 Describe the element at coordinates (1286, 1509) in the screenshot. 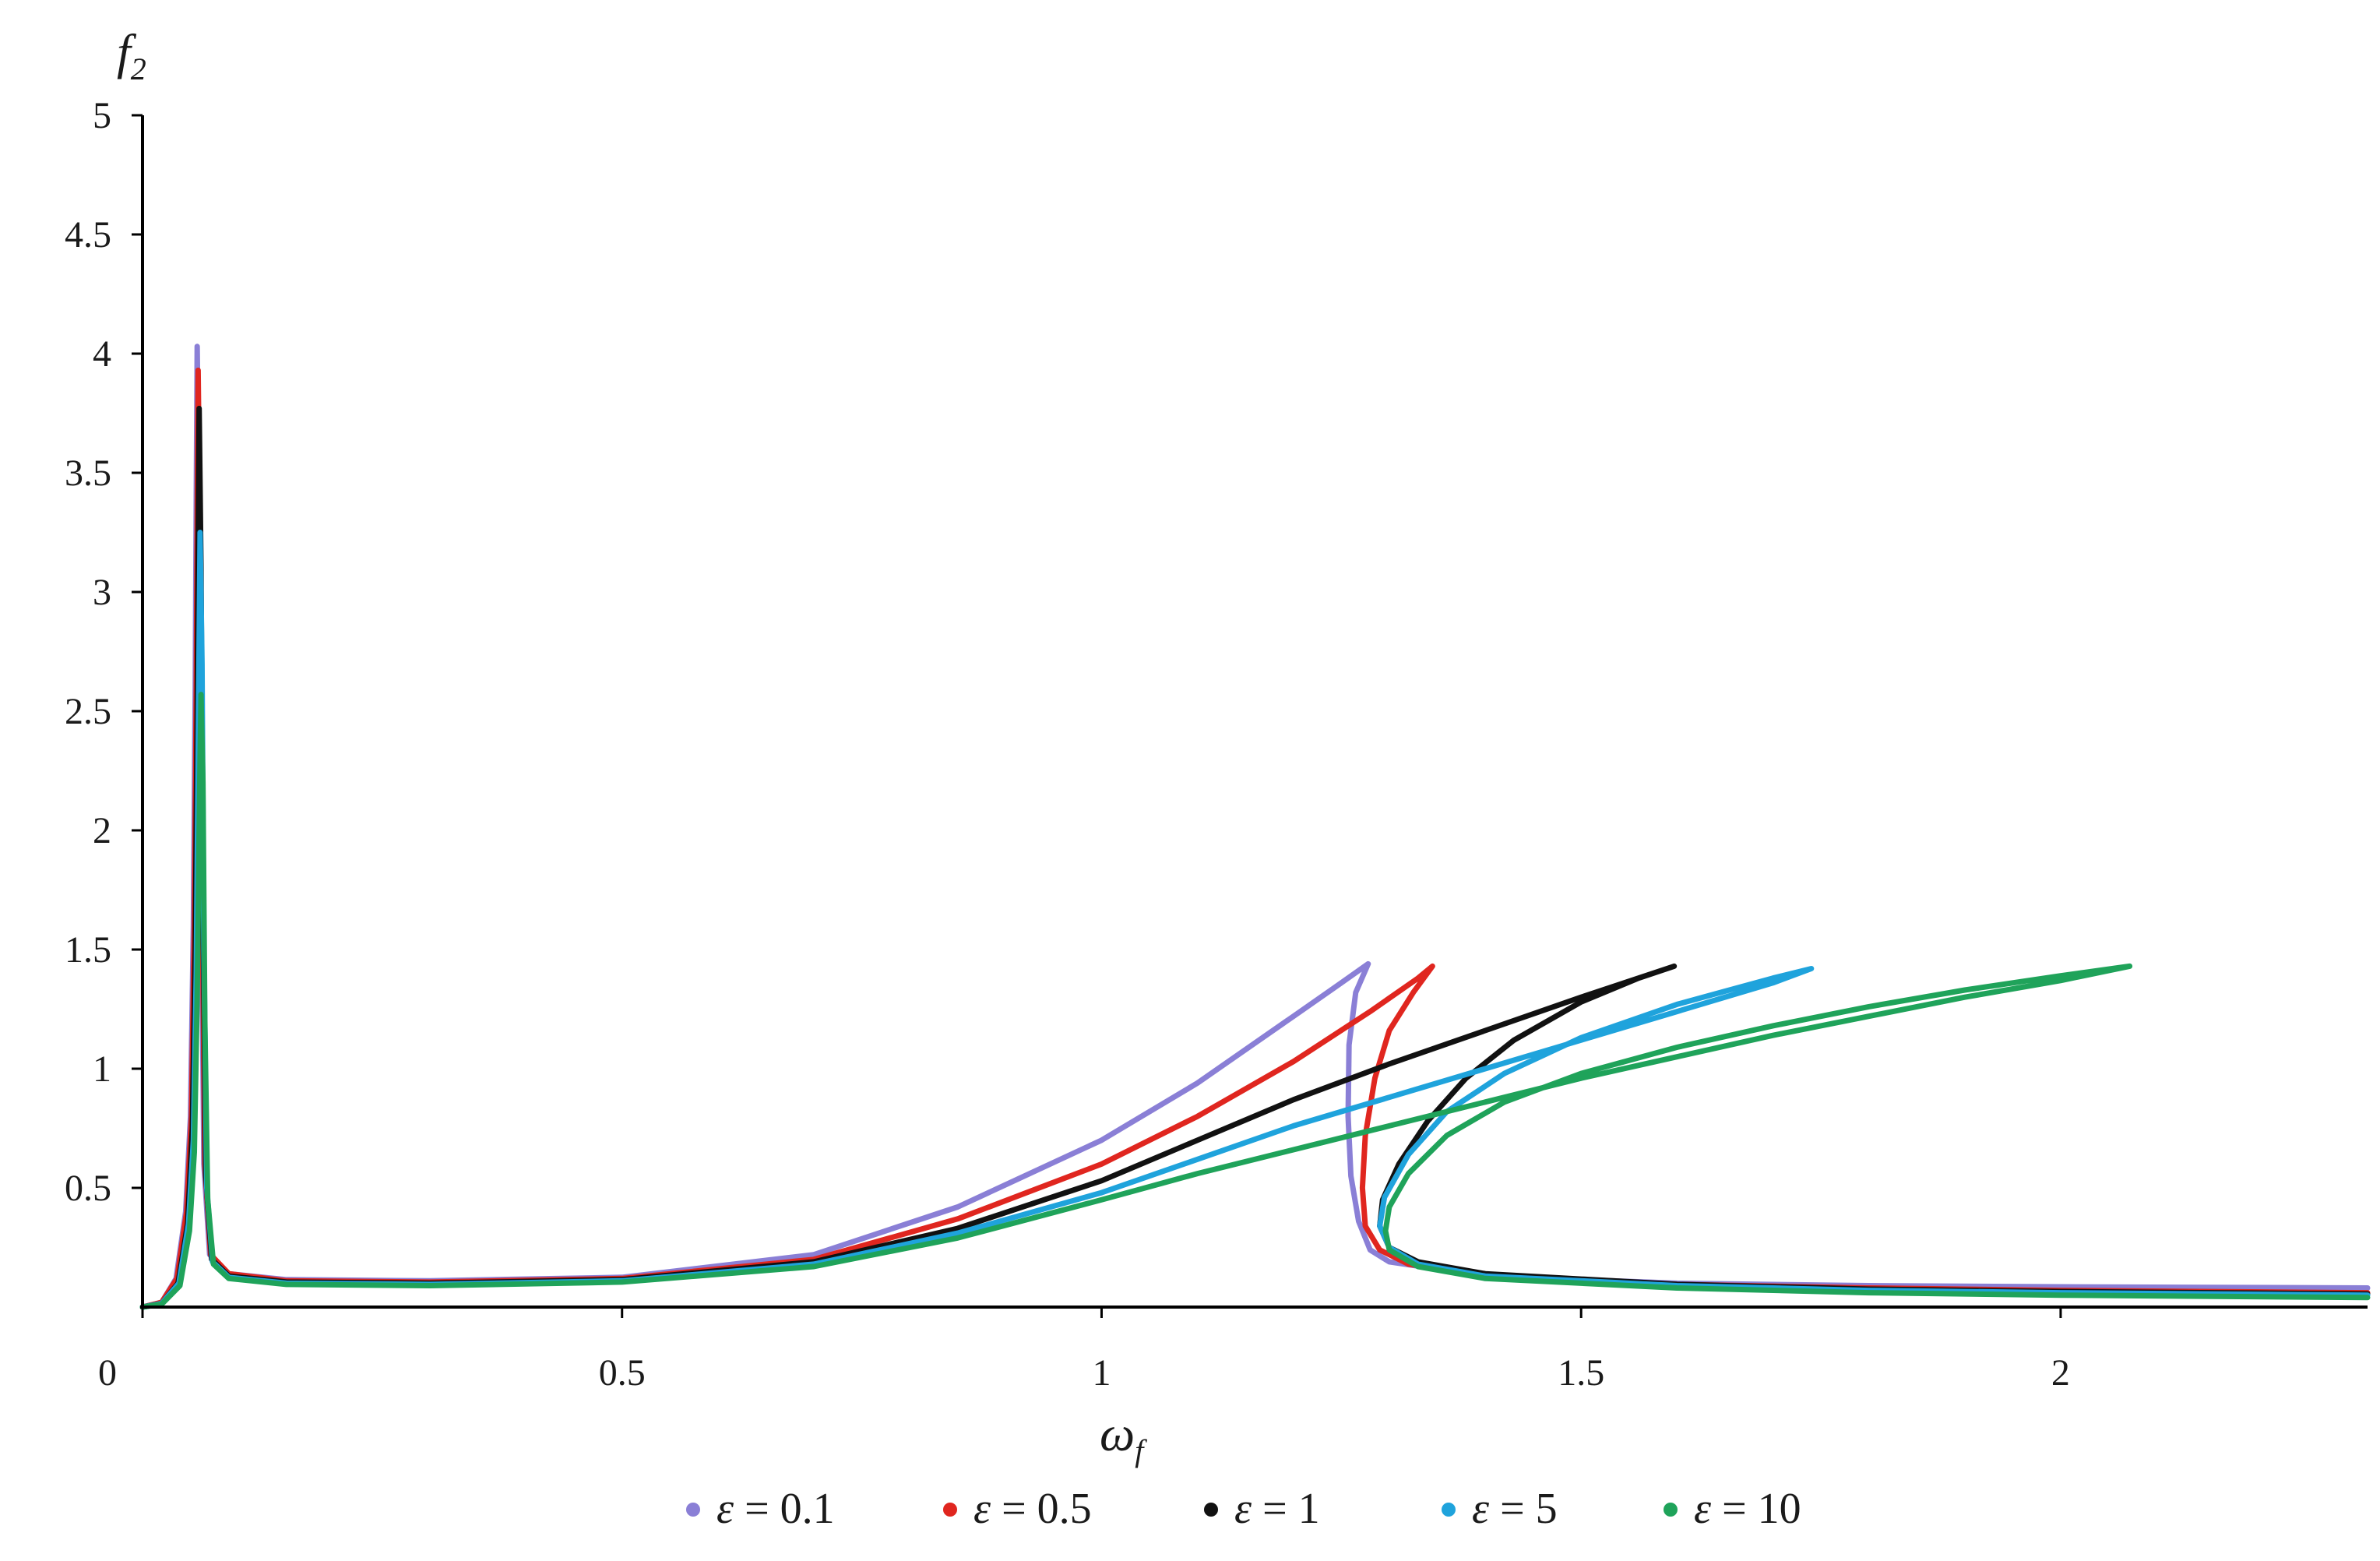

I see `legend-value: = 1` at that location.